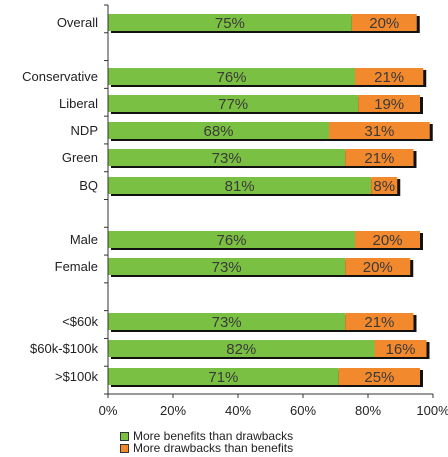 Image resolution: width=448 pixels, height=457 pixels. What do you see at coordinates (80, 321) in the screenshot?
I see `category-label: <$60k` at bounding box center [80, 321].